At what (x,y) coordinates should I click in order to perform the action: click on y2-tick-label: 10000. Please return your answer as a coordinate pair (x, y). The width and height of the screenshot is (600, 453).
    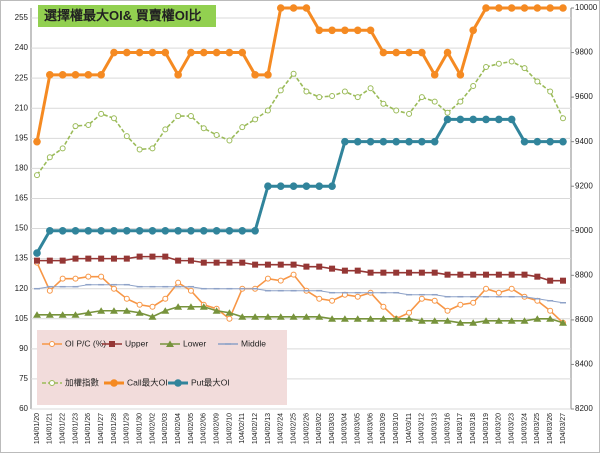
    Looking at the image, I should click on (586, 7).